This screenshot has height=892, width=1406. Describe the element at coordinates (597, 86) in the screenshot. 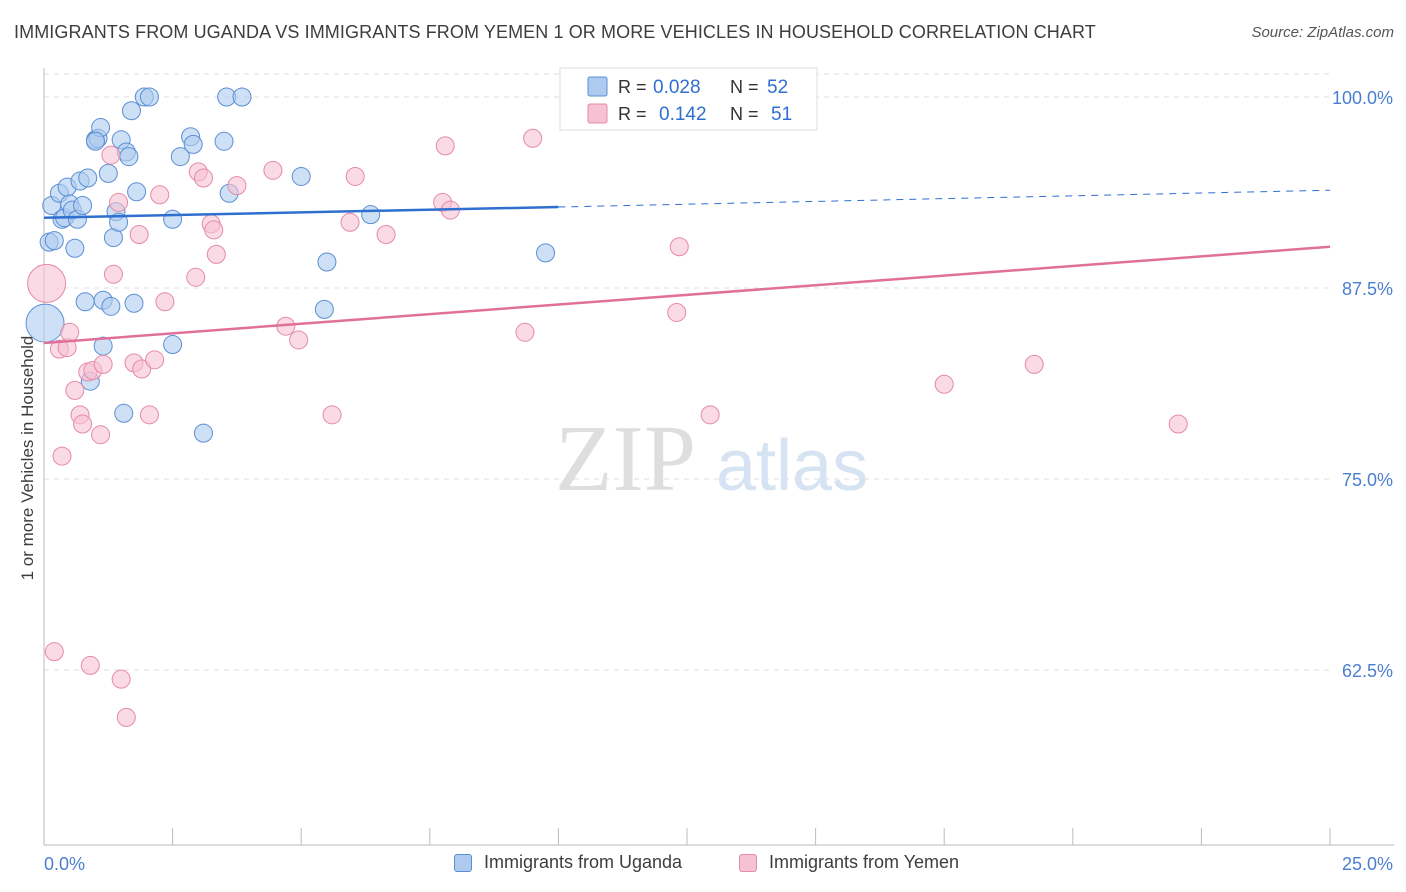

I see `legend-swatch-uganda` at that location.